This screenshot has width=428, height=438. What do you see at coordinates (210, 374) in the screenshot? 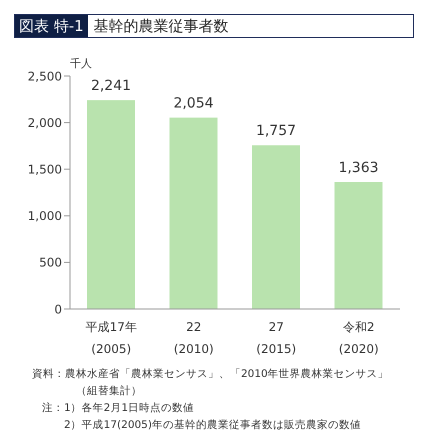
I see `text: 資料：農林水産省「農林業センサス」、「2010年世界農林業センサス」` at bounding box center [210, 374].